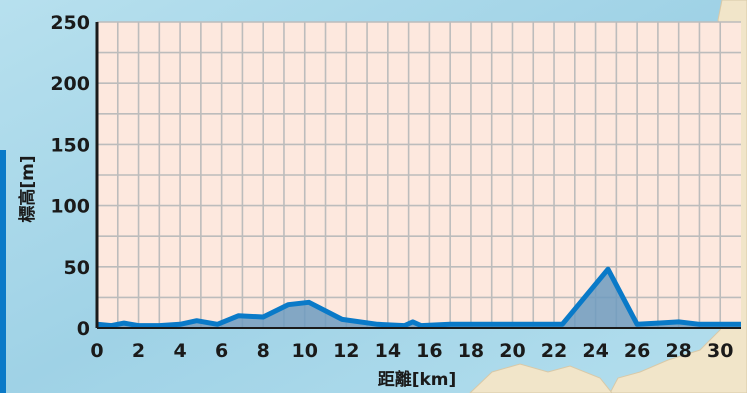 The height and width of the screenshot is (393, 747). I want to click on left-edge-strip, so click(3, 271).